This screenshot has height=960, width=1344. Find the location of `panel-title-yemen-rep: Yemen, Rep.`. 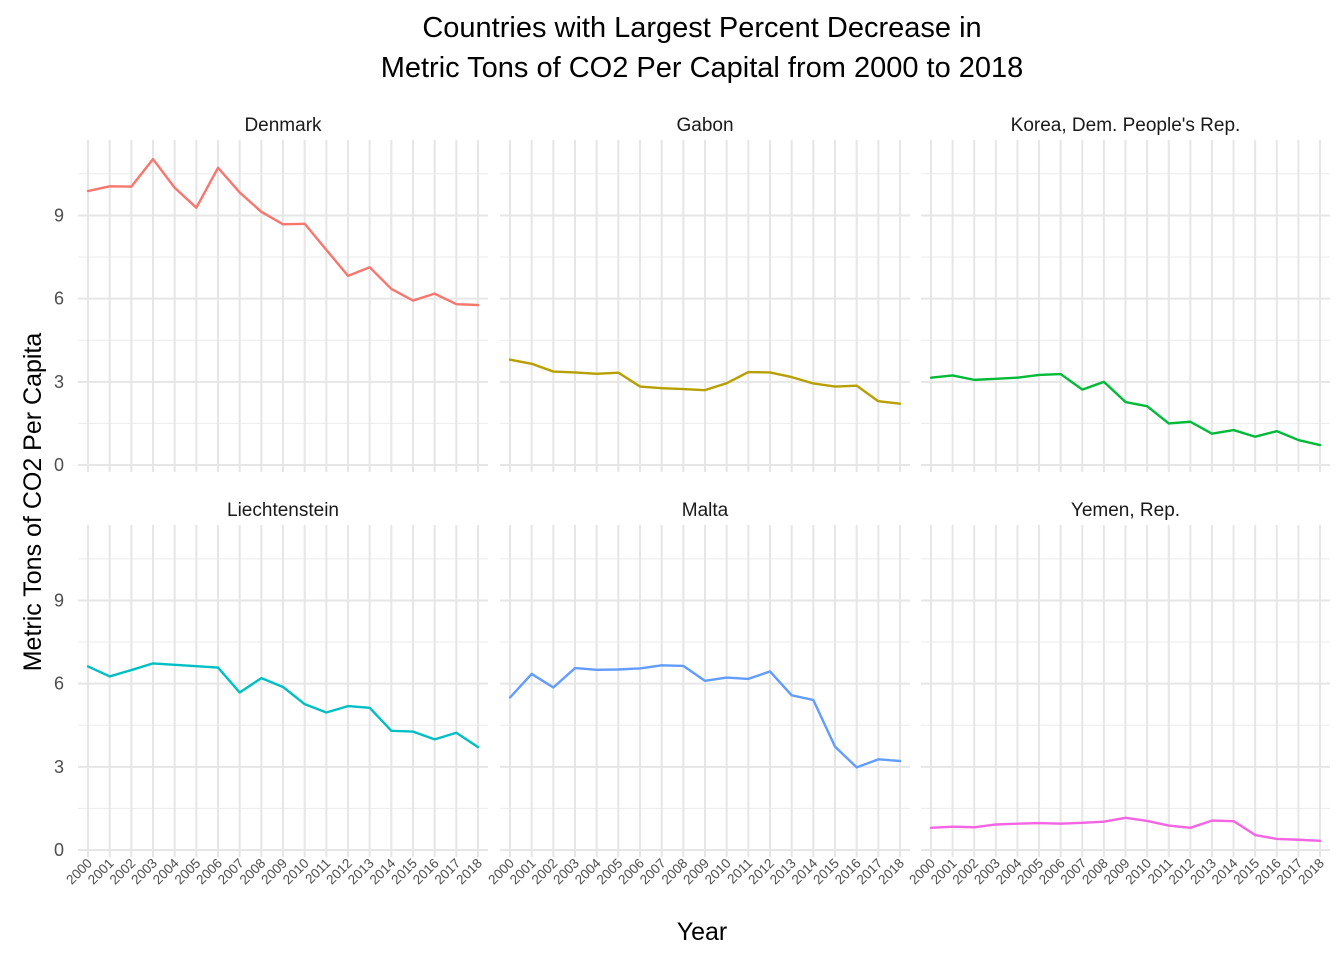

panel-title-yemen-rep: Yemen, Rep. is located at coordinates (1125, 510).